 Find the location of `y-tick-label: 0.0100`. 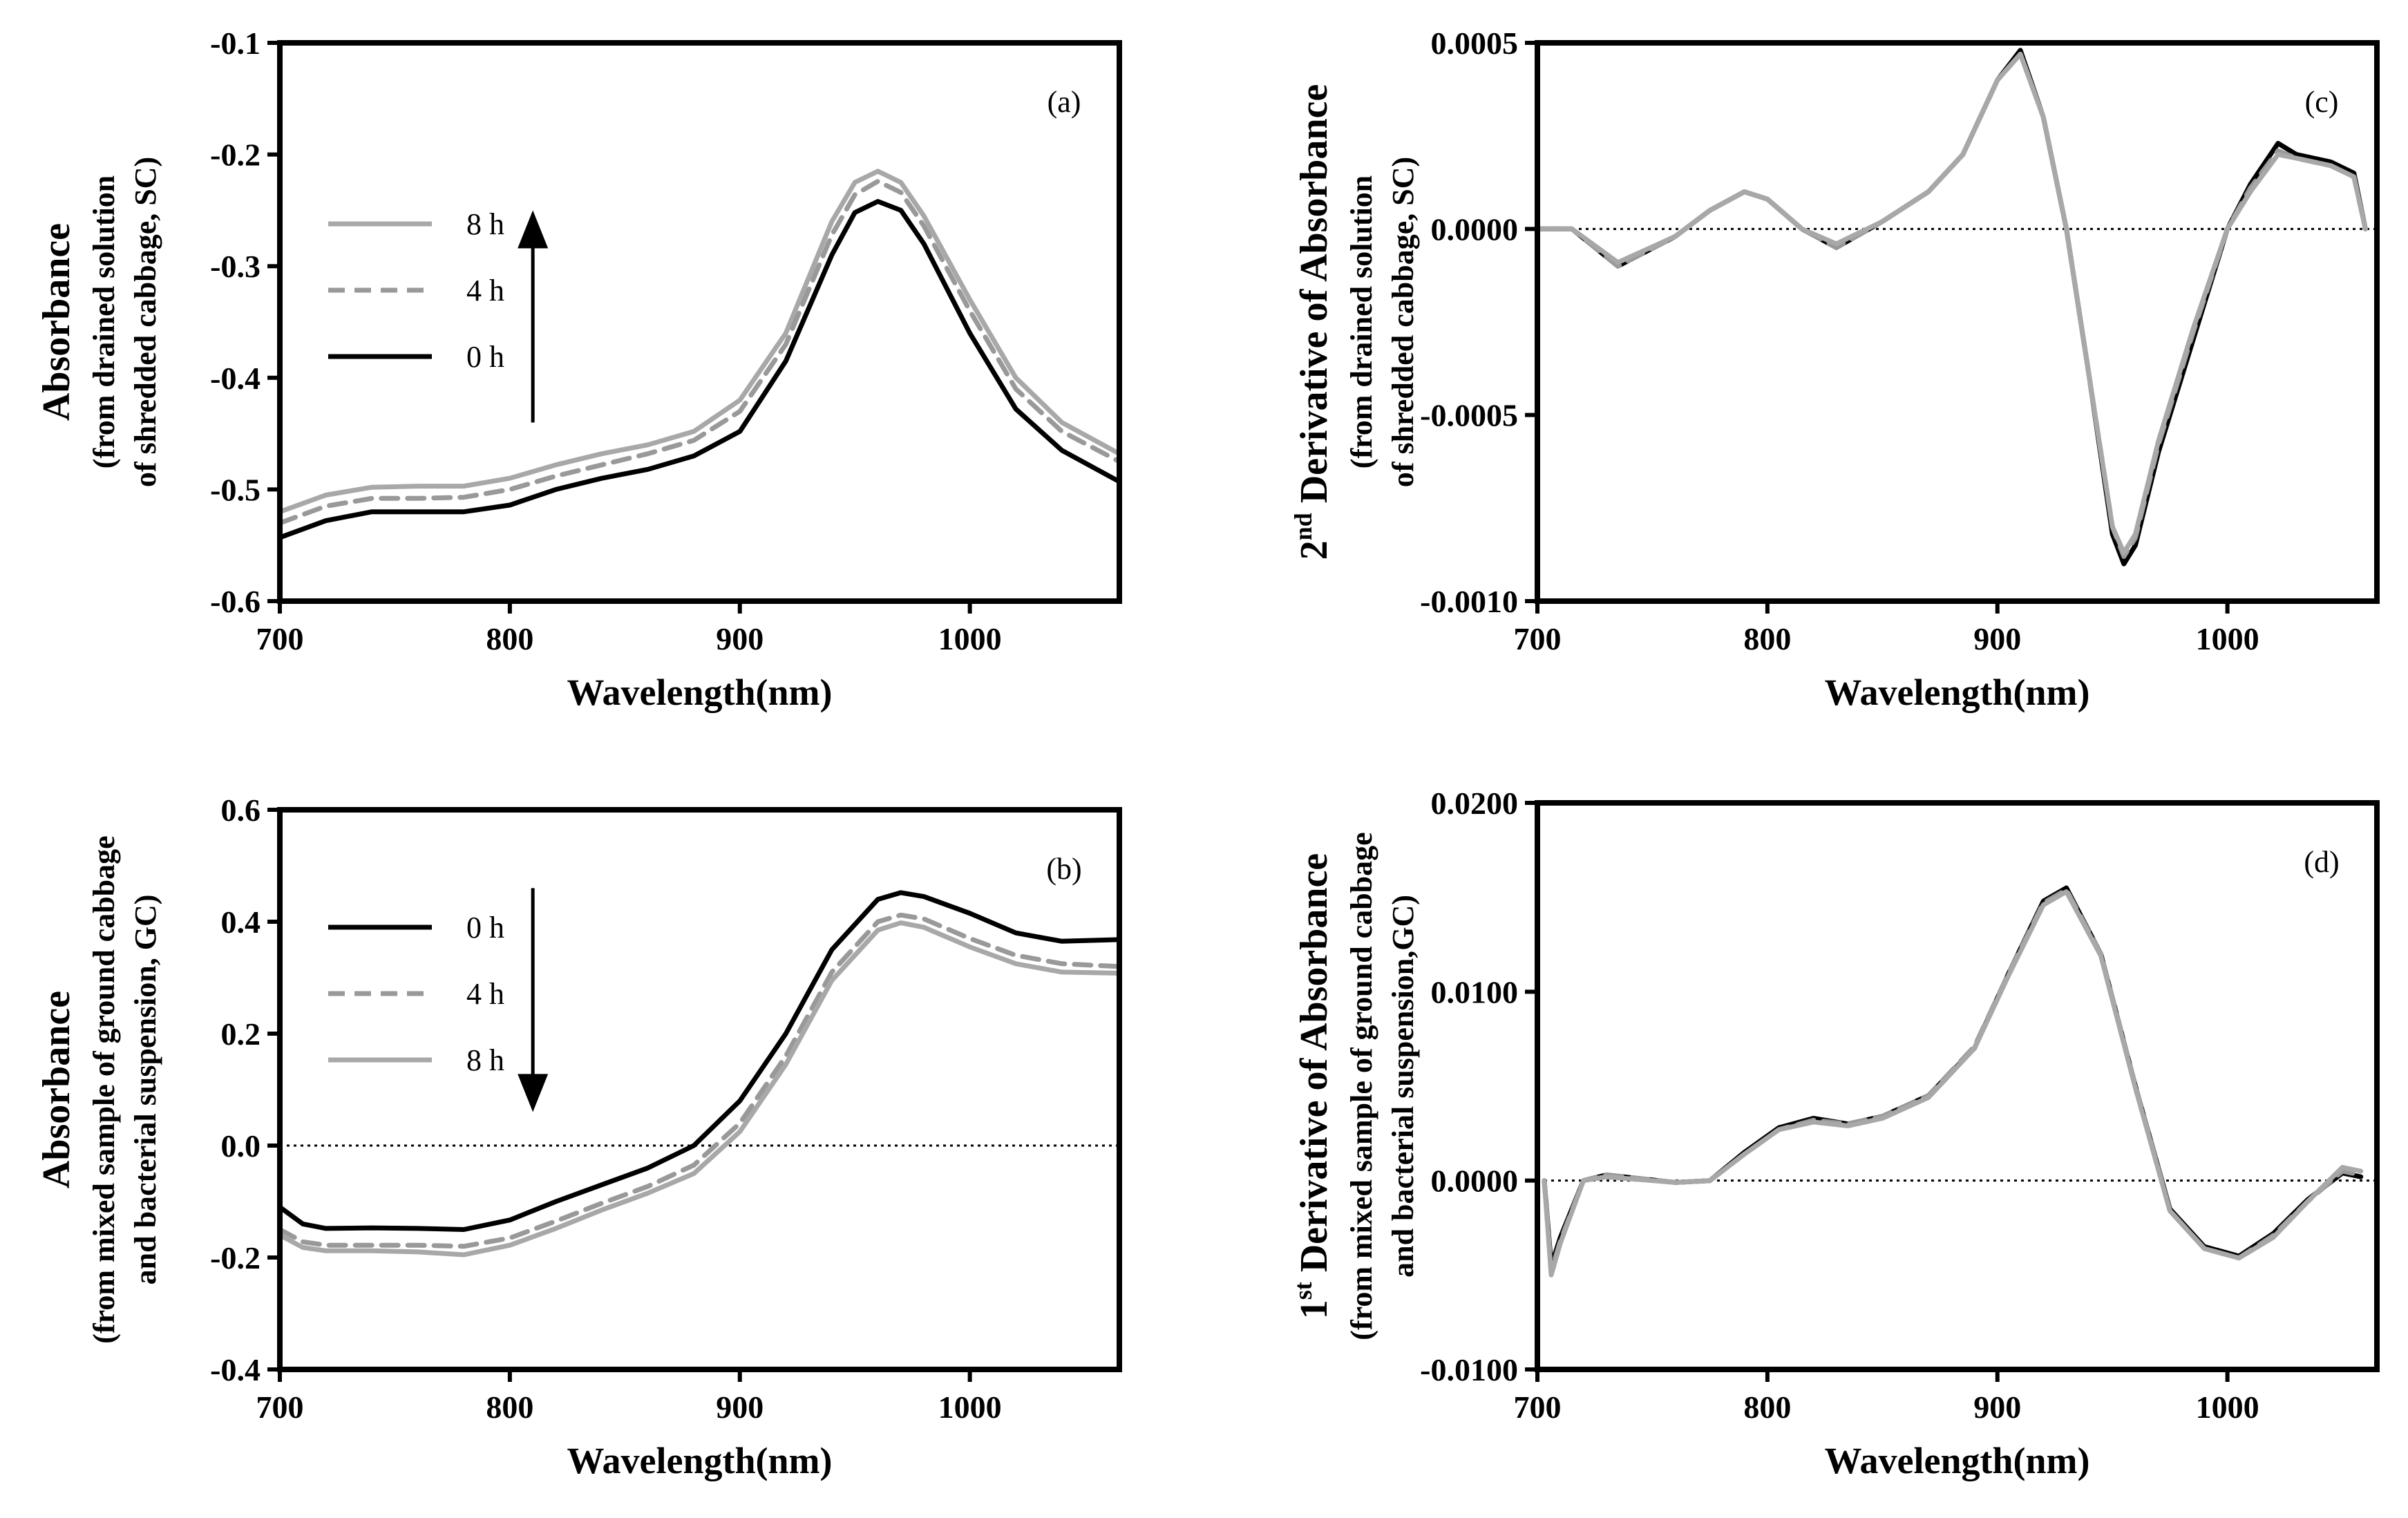

y-tick-label: 0.0100 is located at coordinates (1475, 991).